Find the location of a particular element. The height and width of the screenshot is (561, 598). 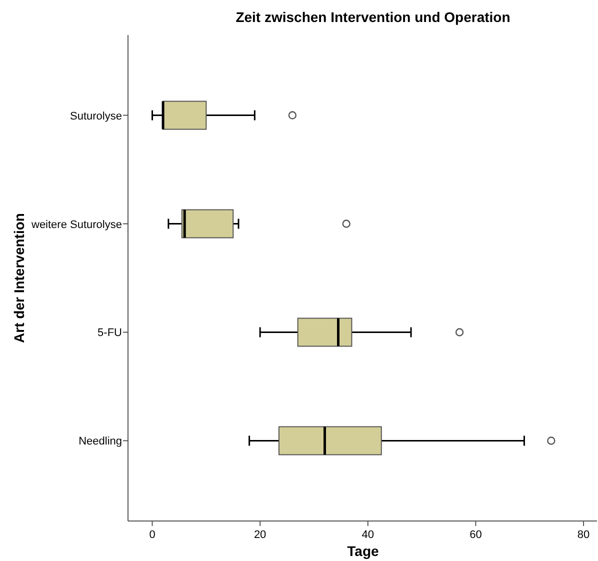

y-tick-label: Needling is located at coordinates (100, 442).